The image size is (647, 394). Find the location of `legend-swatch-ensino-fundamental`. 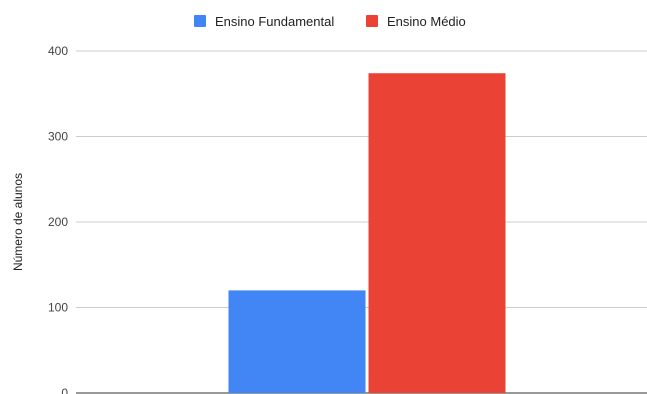

legend-swatch-ensino-fundamental is located at coordinates (200, 21).